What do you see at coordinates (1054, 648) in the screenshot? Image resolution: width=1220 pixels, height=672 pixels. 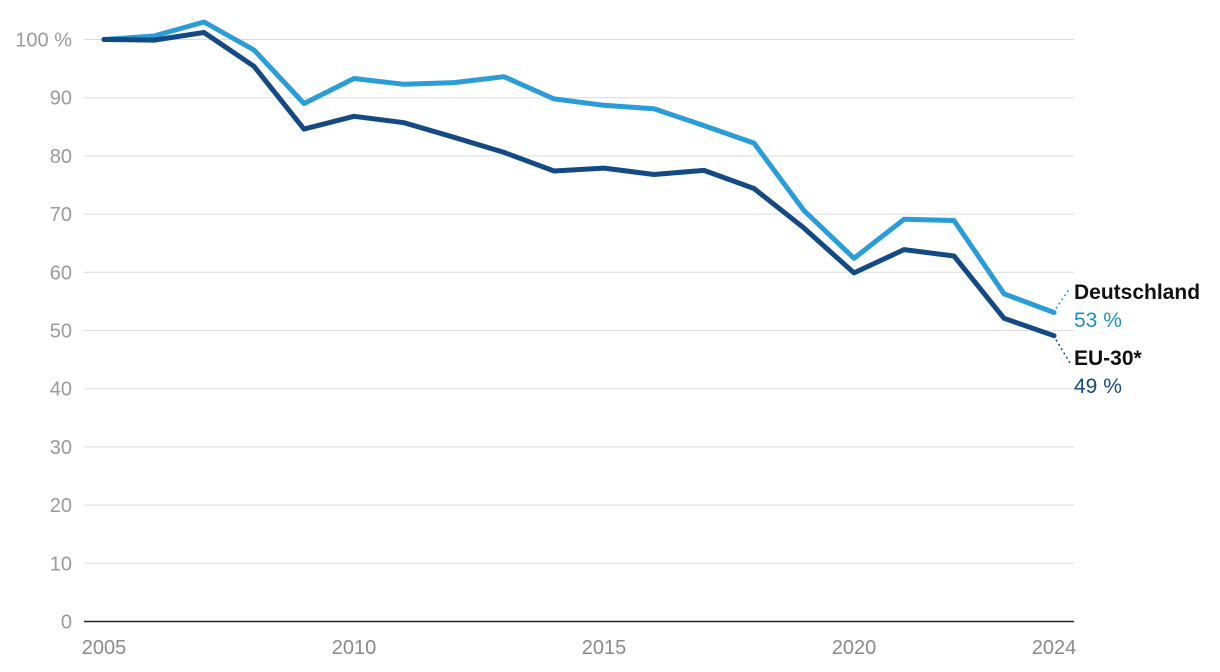 I see `x-tick-label: 2024` at bounding box center [1054, 648].